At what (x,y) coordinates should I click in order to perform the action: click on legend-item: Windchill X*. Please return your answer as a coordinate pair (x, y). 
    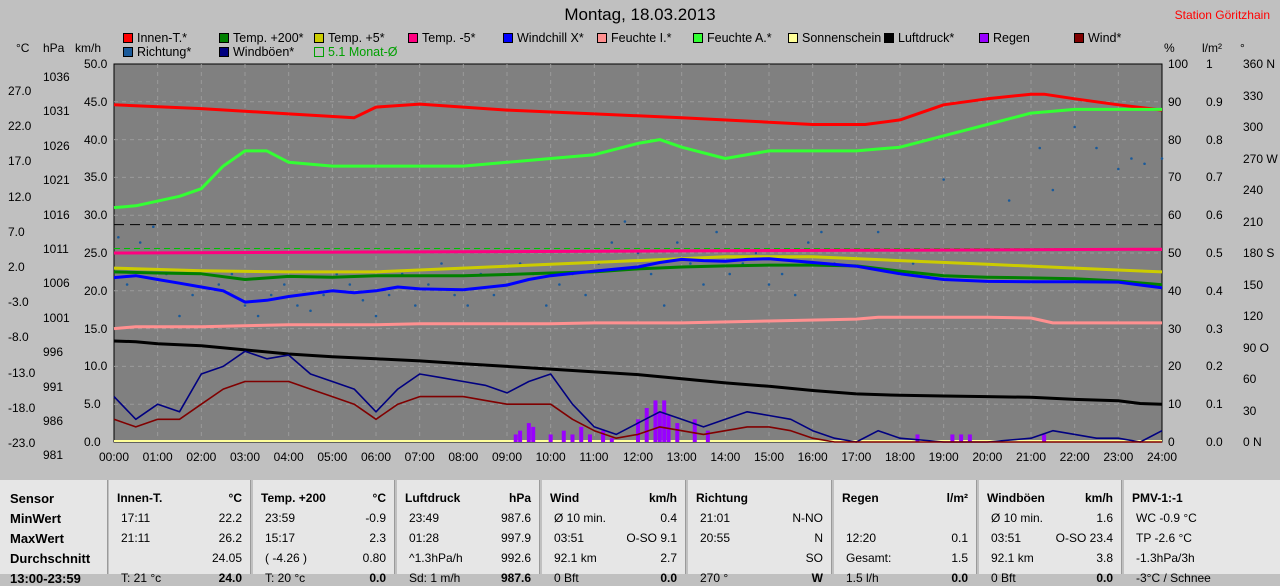
    Looking at the image, I should click on (543, 38).